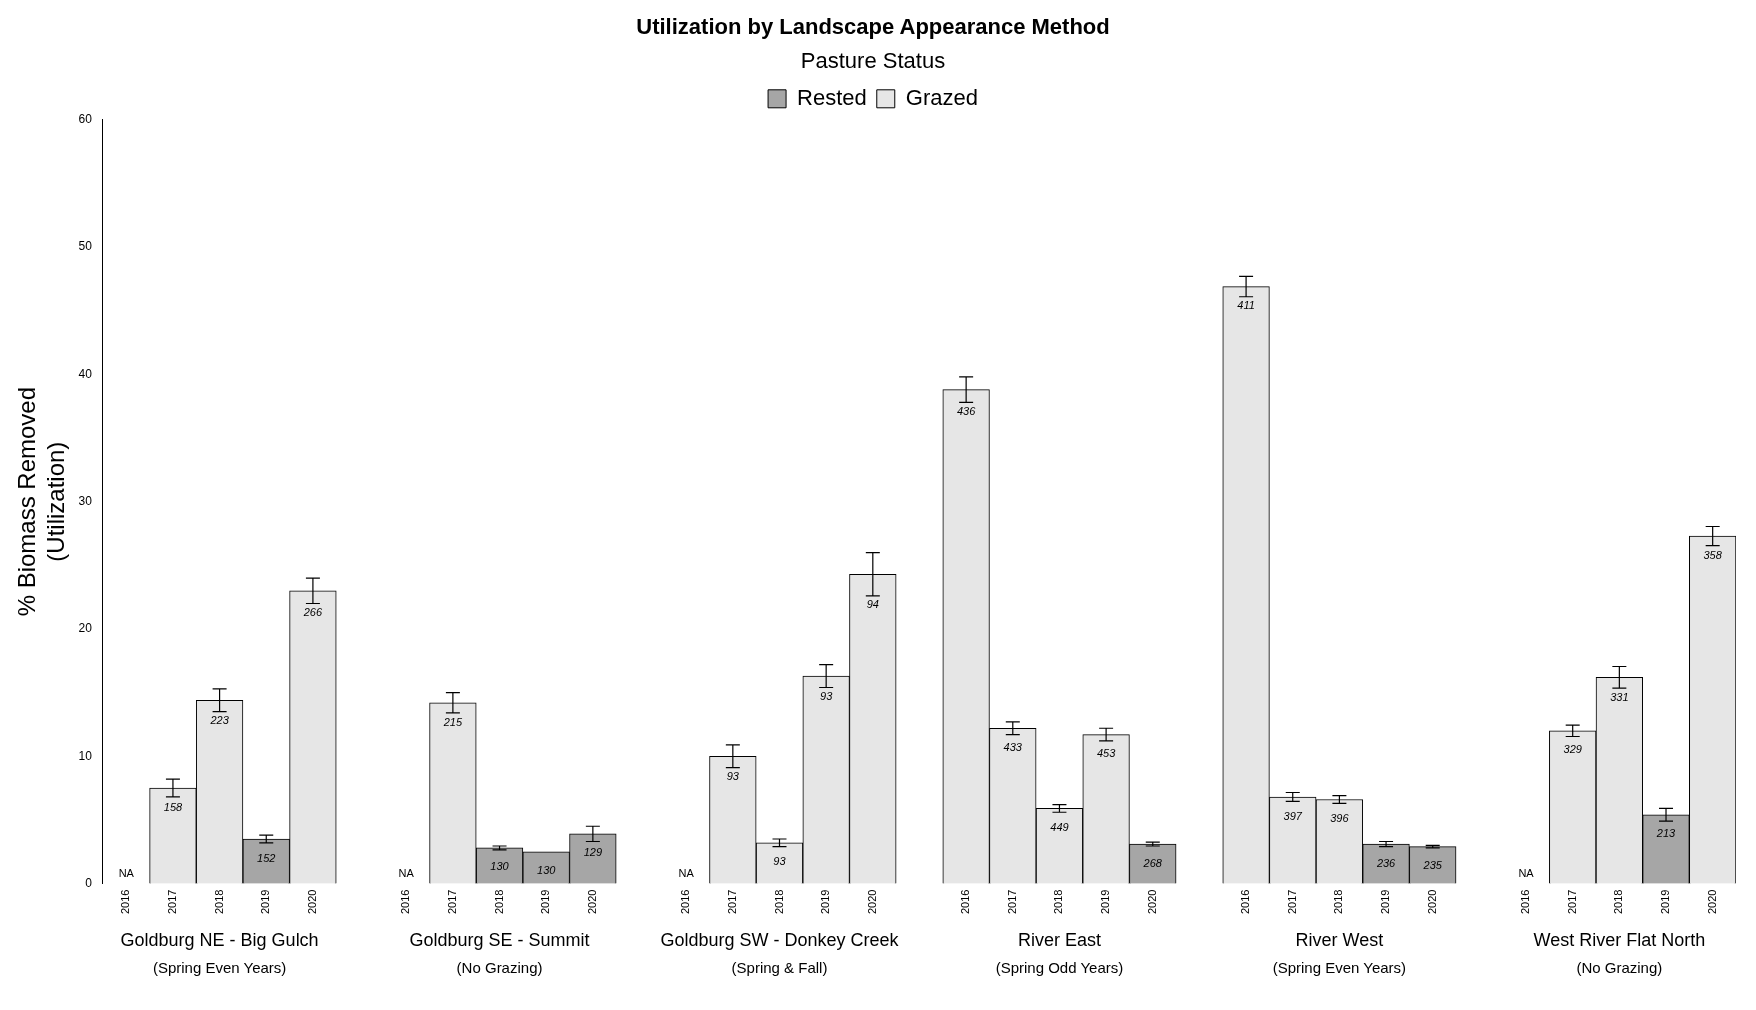  Describe the element at coordinates (1152, 862) in the screenshot. I see `annotation: 268` at that location.